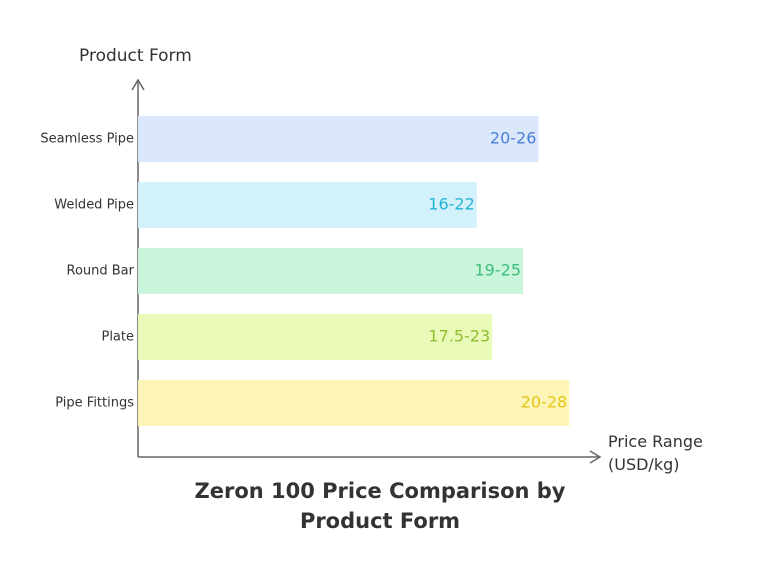  Describe the element at coordinates (101, 271) in the screenshot. I see `y-tick-label: Round Bar` at that location.